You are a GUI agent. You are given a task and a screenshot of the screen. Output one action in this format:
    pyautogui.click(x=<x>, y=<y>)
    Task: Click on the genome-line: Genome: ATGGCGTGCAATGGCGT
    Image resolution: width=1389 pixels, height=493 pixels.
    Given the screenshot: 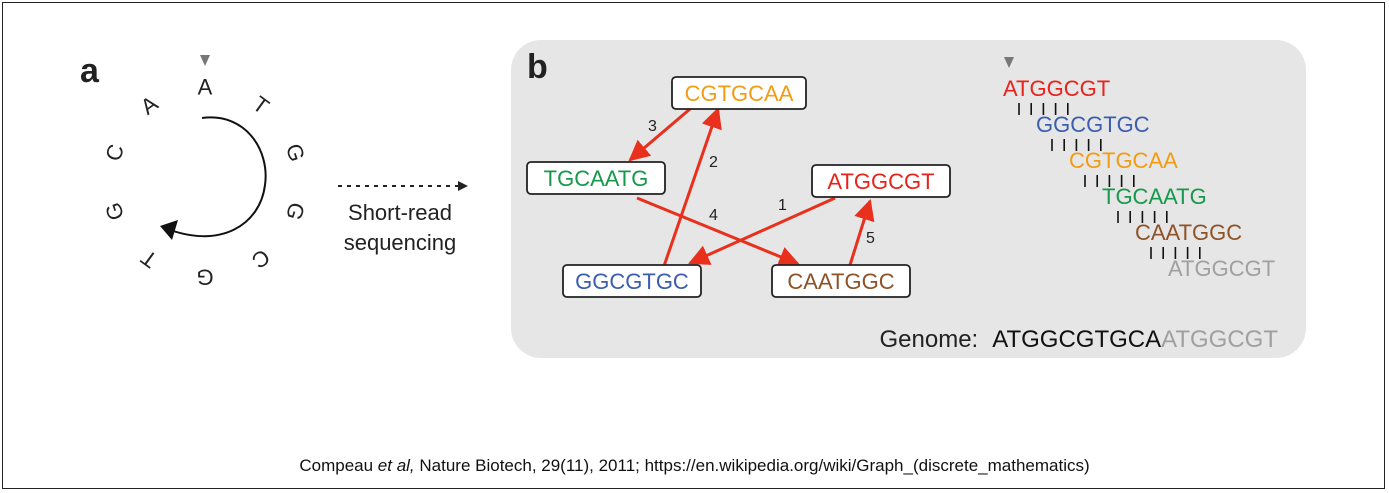 What is the action you would take?
    pyautogui.click(x=1079, y=339)
    